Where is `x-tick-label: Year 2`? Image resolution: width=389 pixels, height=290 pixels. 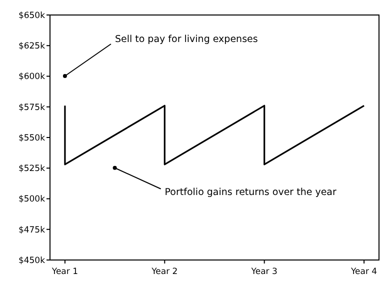
x-tick-label: Year 2 is located at coordinates (164, 272).